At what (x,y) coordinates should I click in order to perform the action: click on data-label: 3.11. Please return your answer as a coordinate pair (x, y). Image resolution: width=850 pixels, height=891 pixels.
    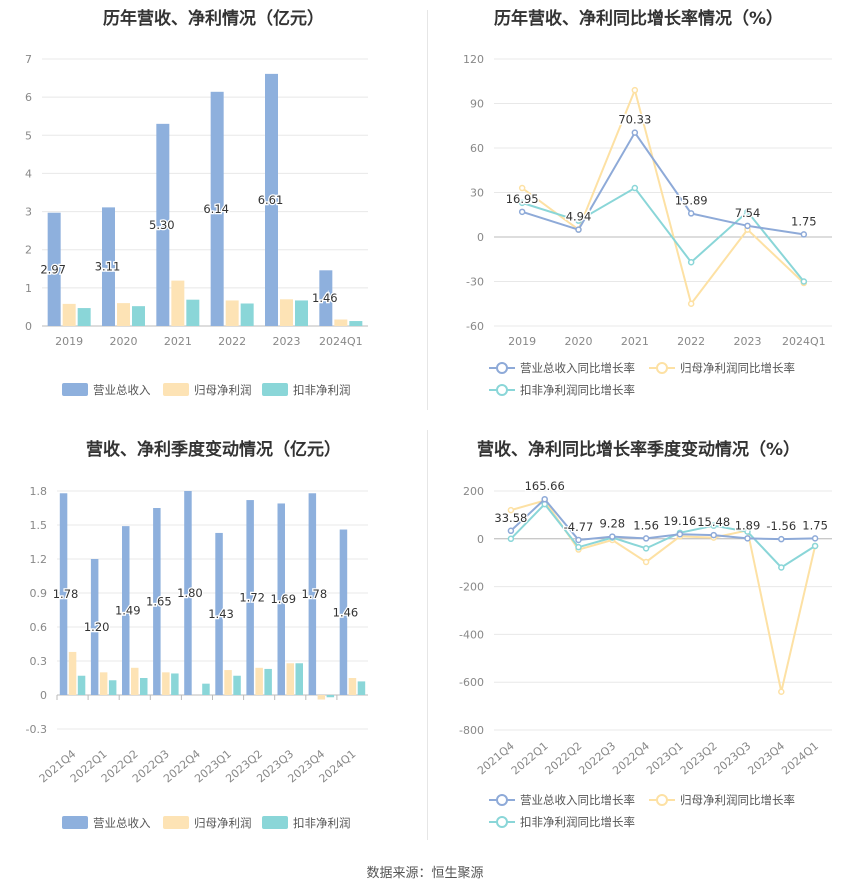
    Looking at the image, I should click on (108, 267).